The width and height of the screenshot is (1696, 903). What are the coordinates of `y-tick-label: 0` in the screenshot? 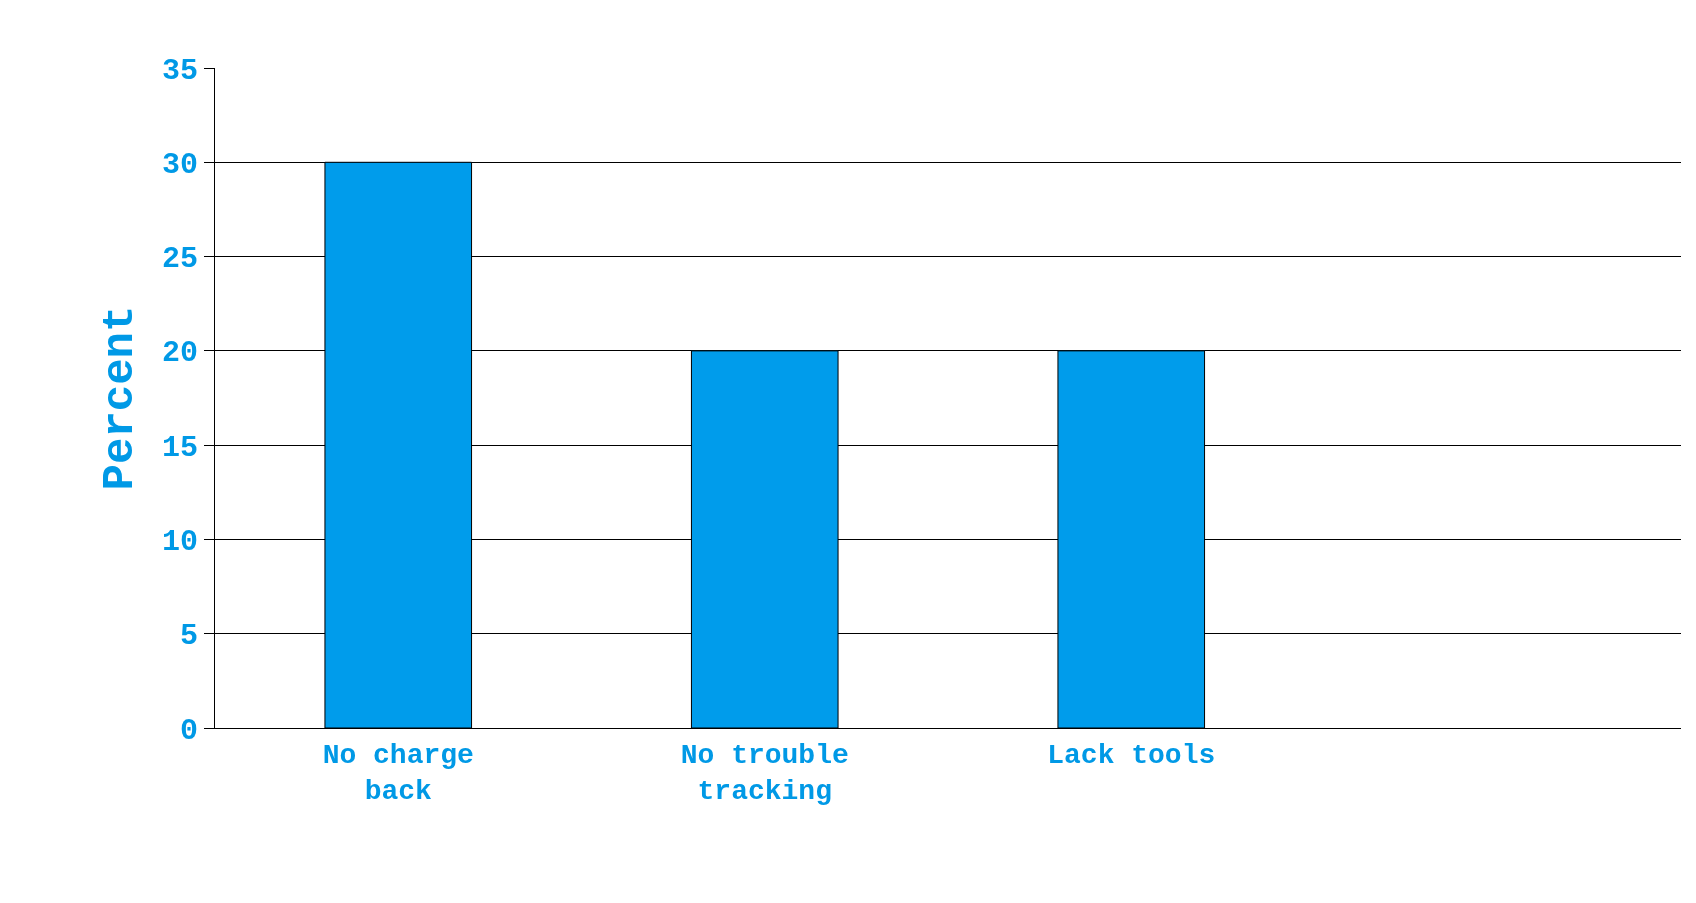 It's located at (188, 730).